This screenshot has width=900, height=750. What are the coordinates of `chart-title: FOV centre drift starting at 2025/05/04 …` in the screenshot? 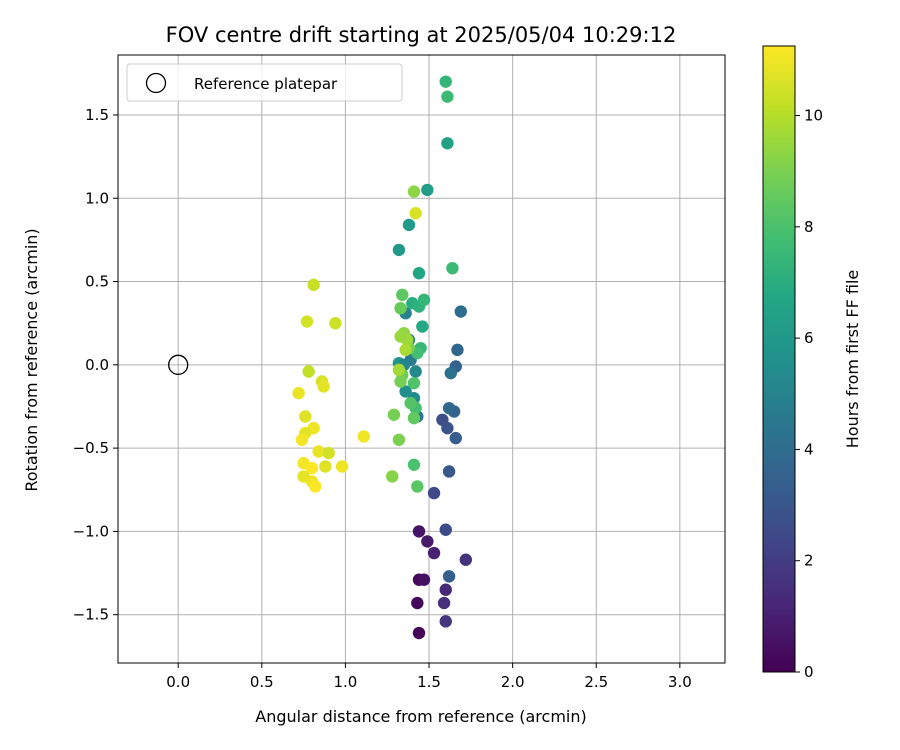 It's located at (421, 35).